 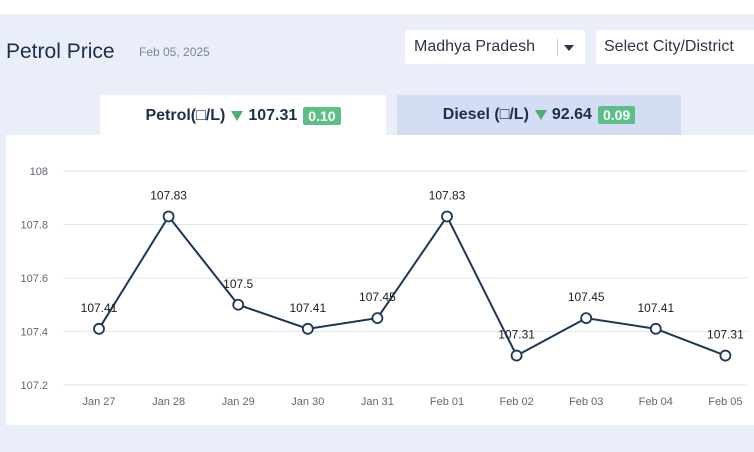 I want to click on tab-diesel-label: Diesel (□/L), so click(x=485, y=114).